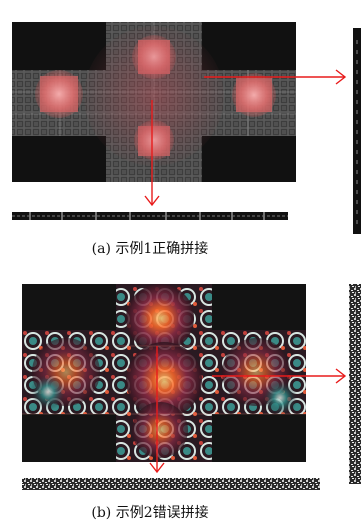 The height and width of the screenshot is (529, 364). I want to click on noise-strip-vertical, so click(355, 384).